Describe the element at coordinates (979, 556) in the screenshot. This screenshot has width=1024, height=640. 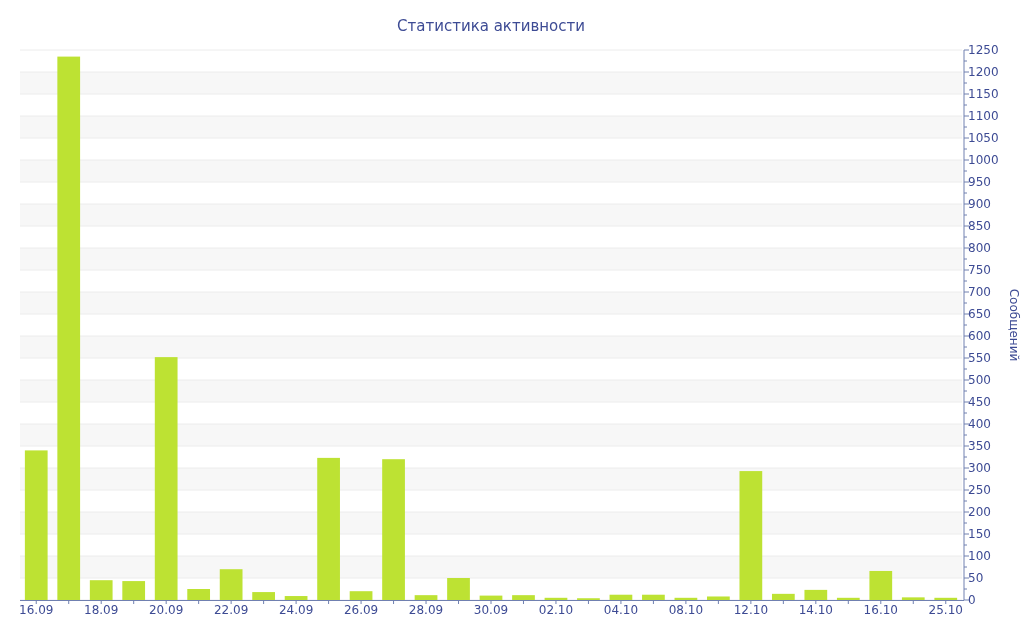
I see `y-tick-label: 100` at that location.